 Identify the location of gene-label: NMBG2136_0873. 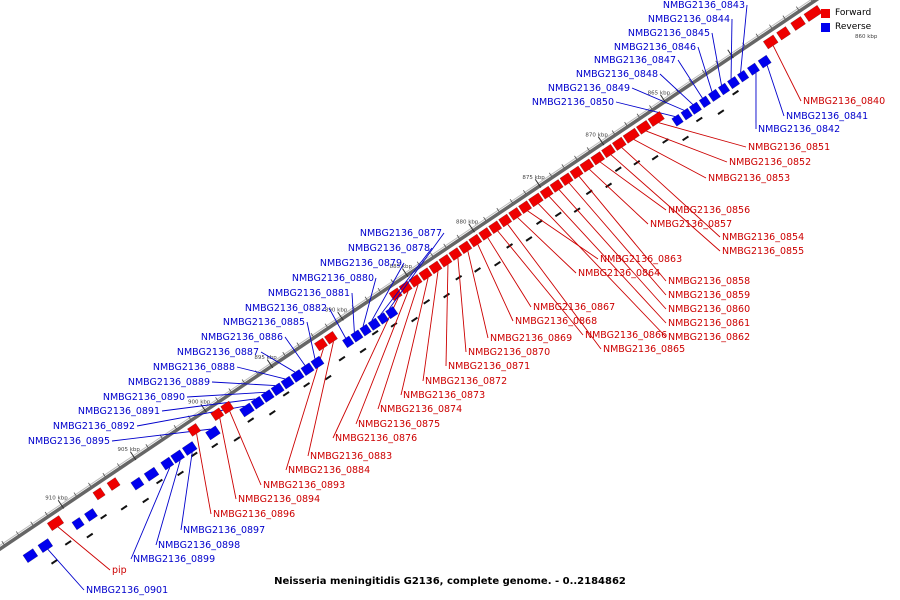
(444, 395).